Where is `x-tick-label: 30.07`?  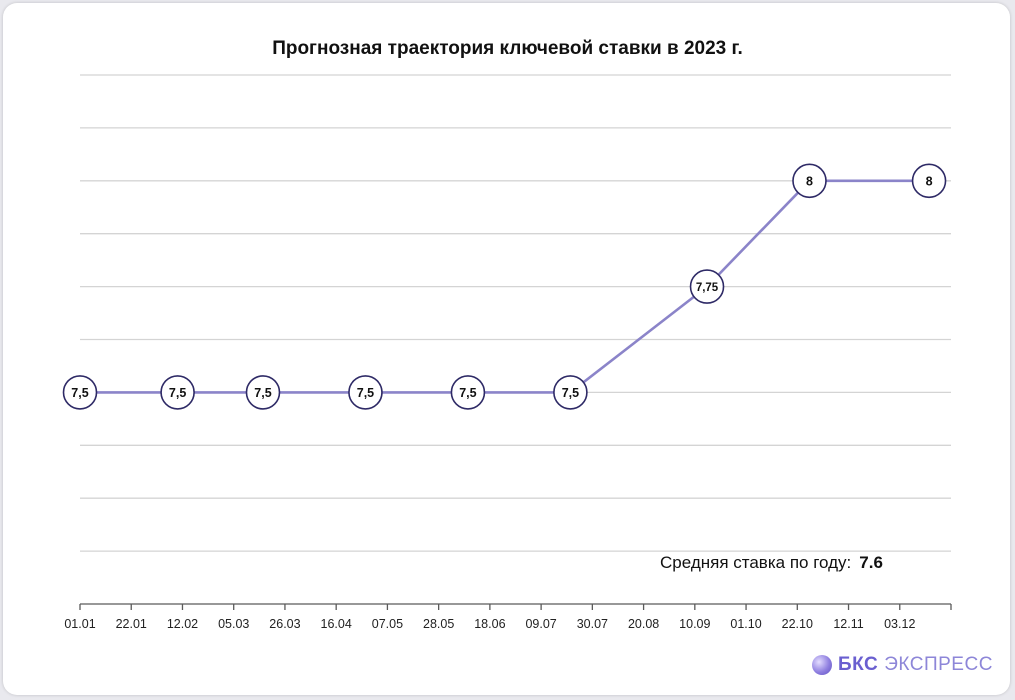 x-tick-label: 30.07 is located at coordinates (592, 624).